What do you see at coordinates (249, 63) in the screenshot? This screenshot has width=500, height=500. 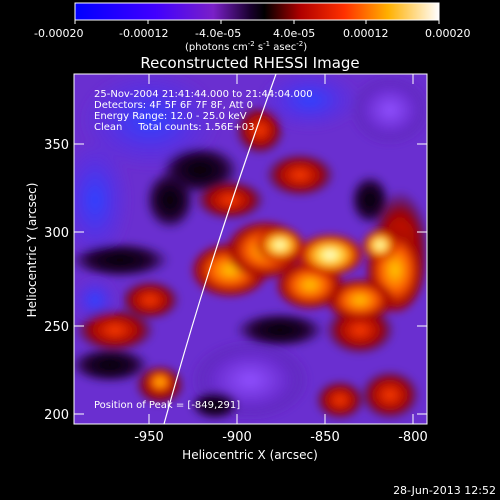 I see `plot-title: Reconstructed RHESSI Image` at bounding box center [249, 63].